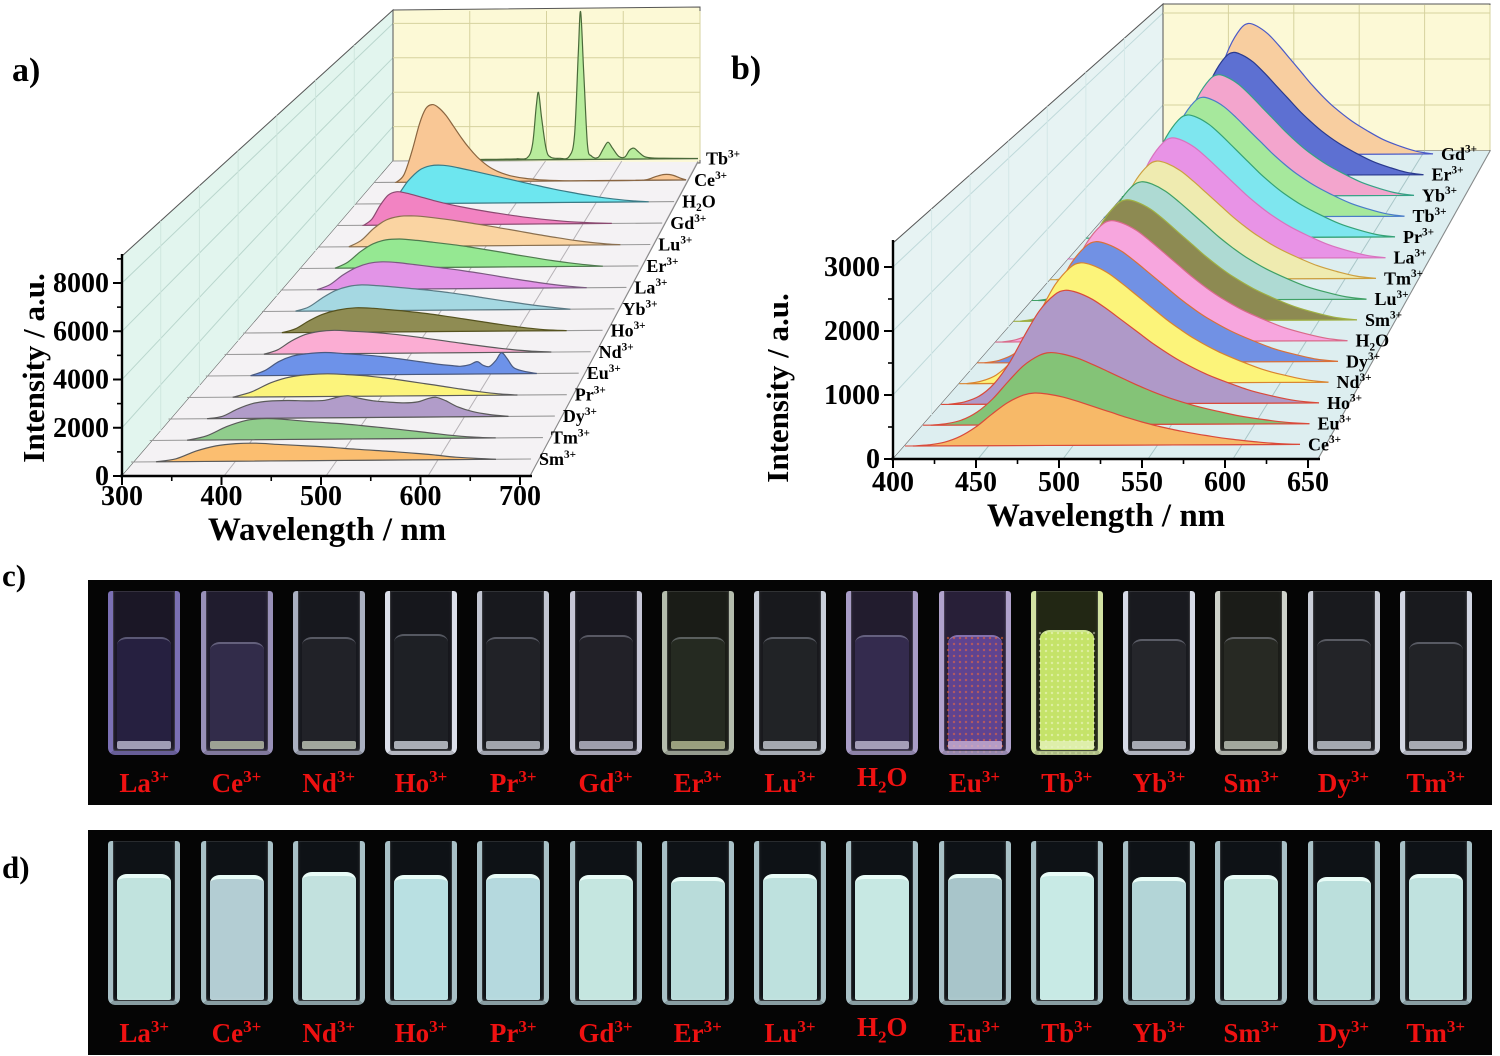 The height and width of the screenshot is (1056, 1500). I want to click on cuvette-label-c: Tm3+, so click(1436, 782).